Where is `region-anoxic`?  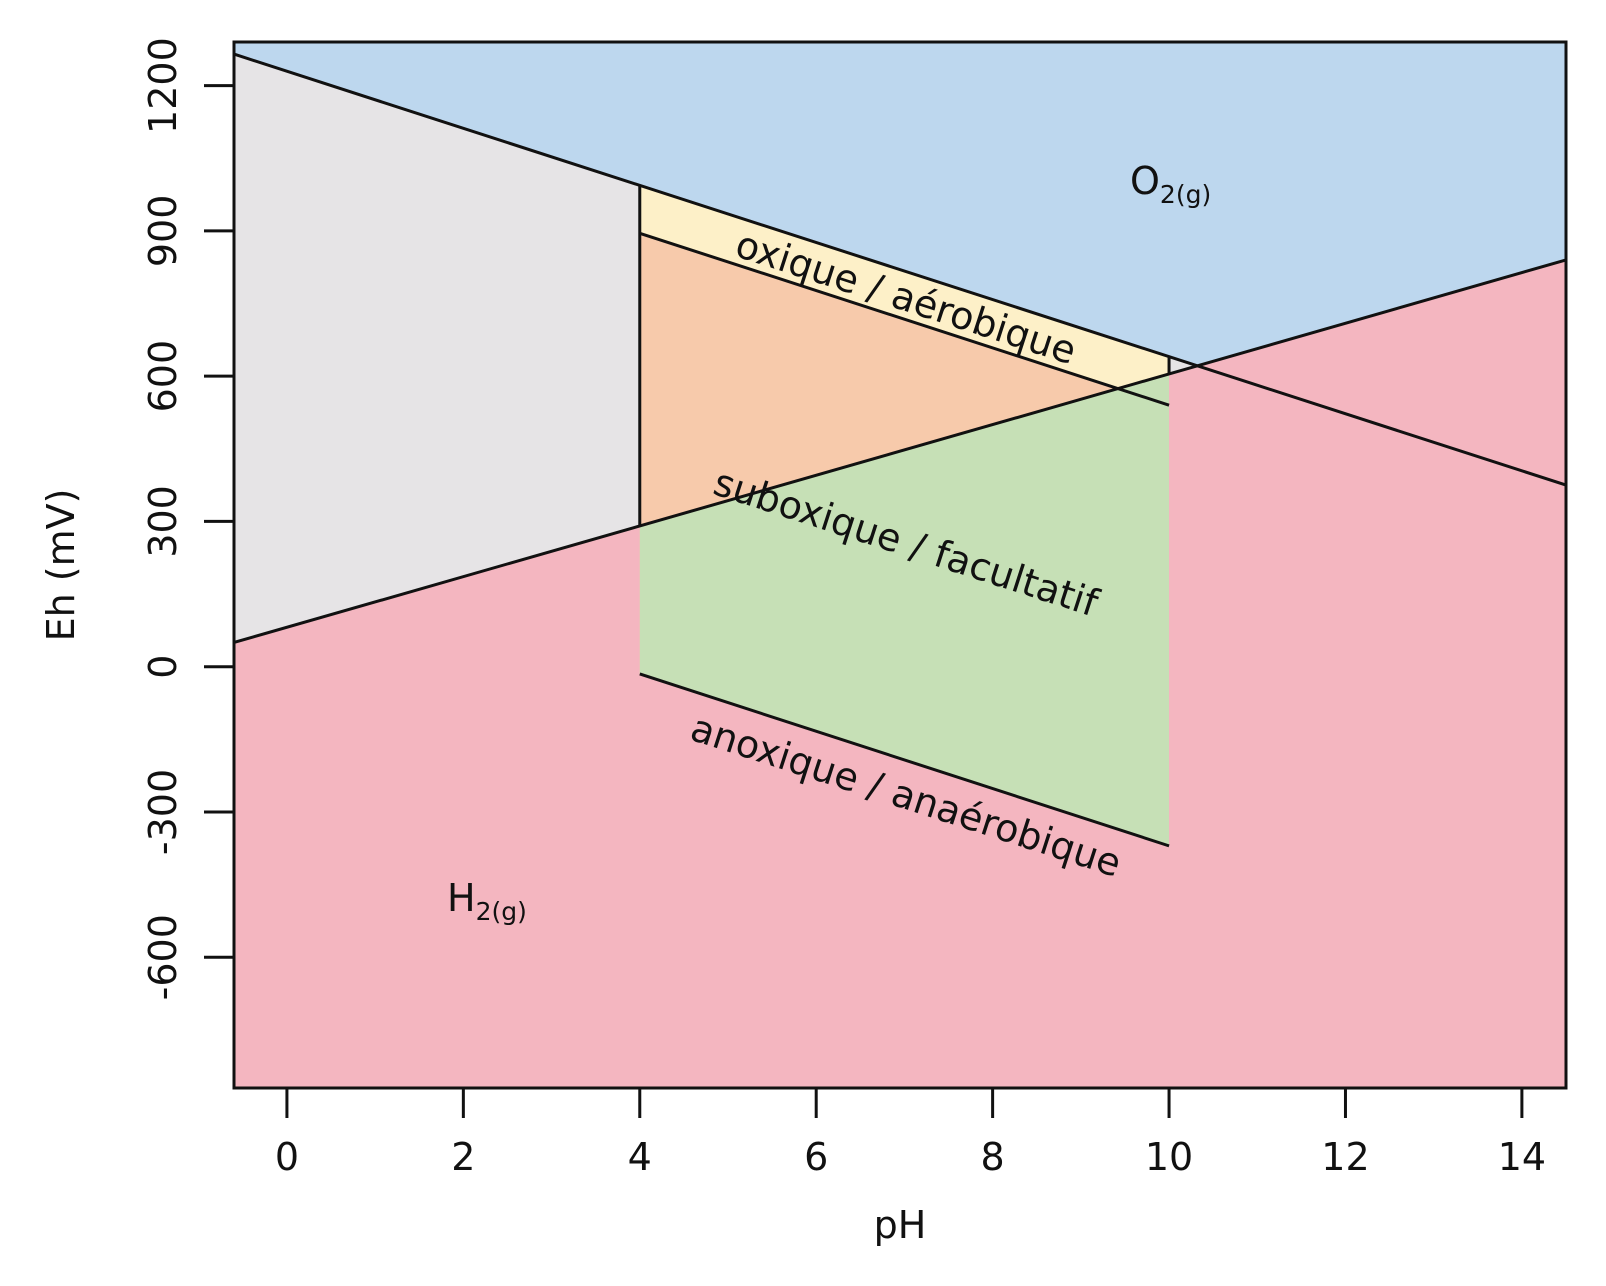
region-anoxic is located at coordinates (904, 609).